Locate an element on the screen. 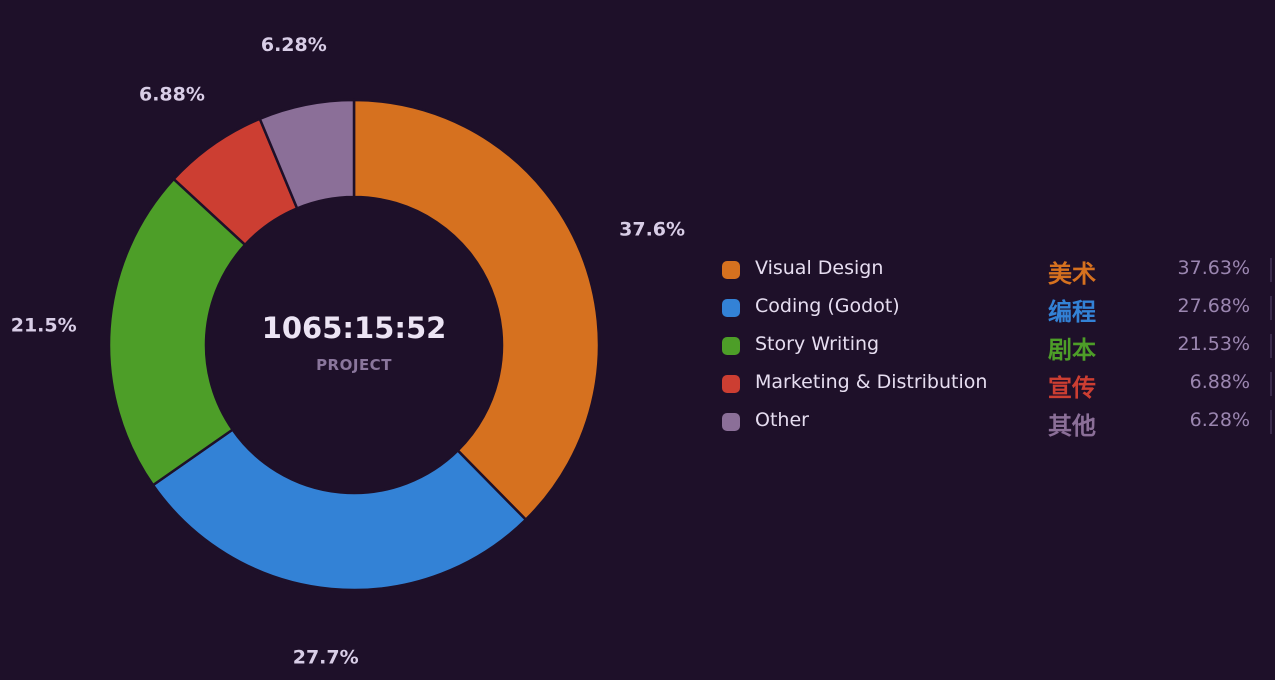  legend-name: Story Writing is located at coordinates (817, 344).